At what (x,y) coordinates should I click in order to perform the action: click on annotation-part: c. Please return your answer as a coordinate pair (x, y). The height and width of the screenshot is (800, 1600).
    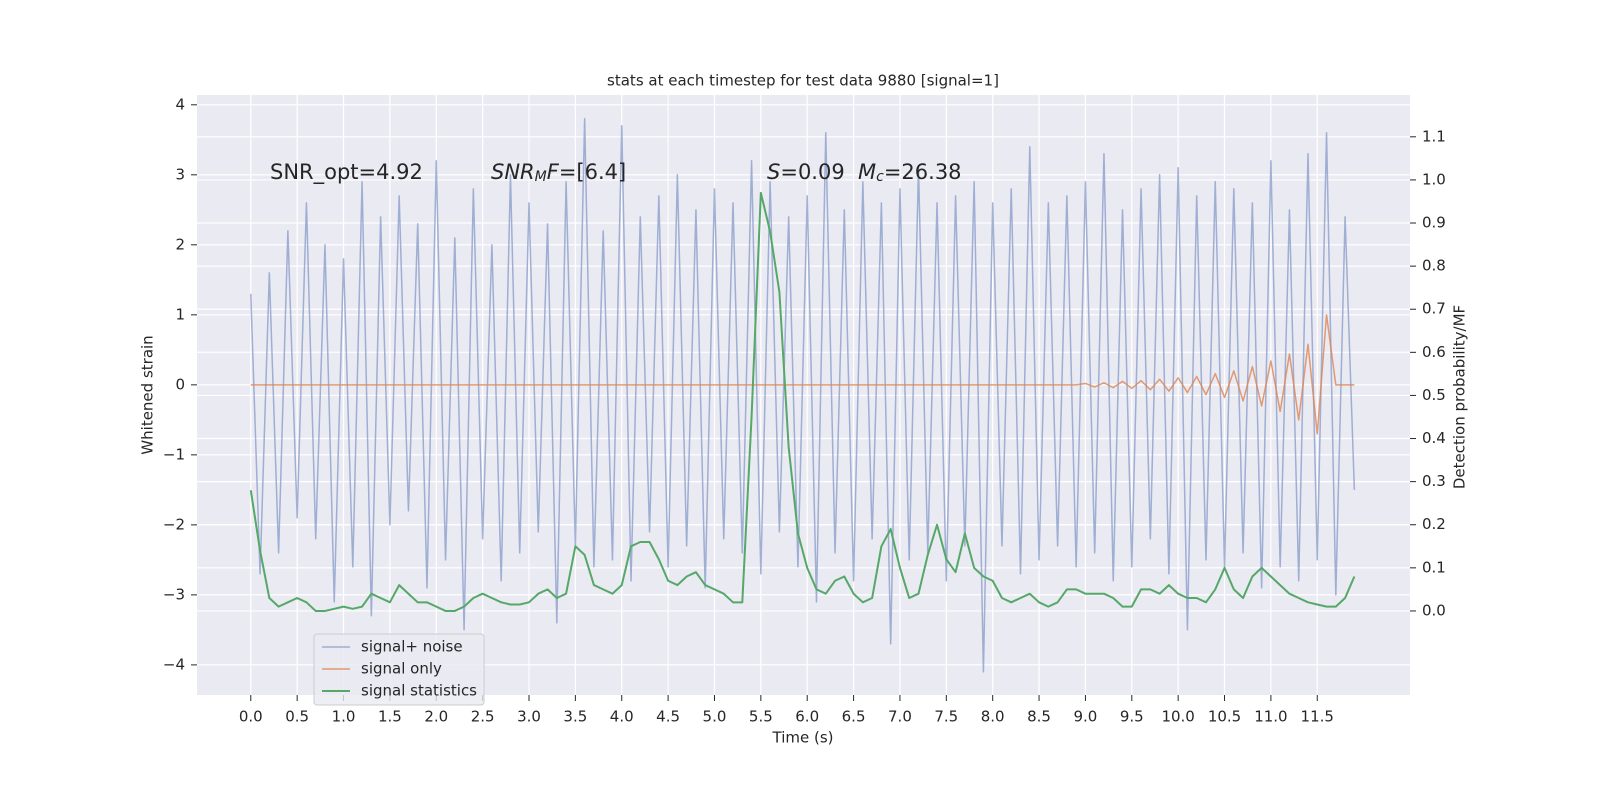
    Looking at the image, I should click on (880, 177).